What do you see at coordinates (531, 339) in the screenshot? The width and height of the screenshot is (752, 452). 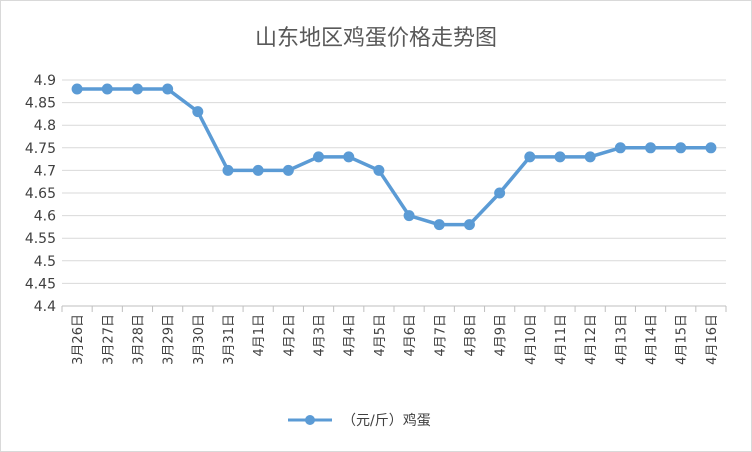 I see `x-tick-label: 4月10日` at bounding box center [531, 339].